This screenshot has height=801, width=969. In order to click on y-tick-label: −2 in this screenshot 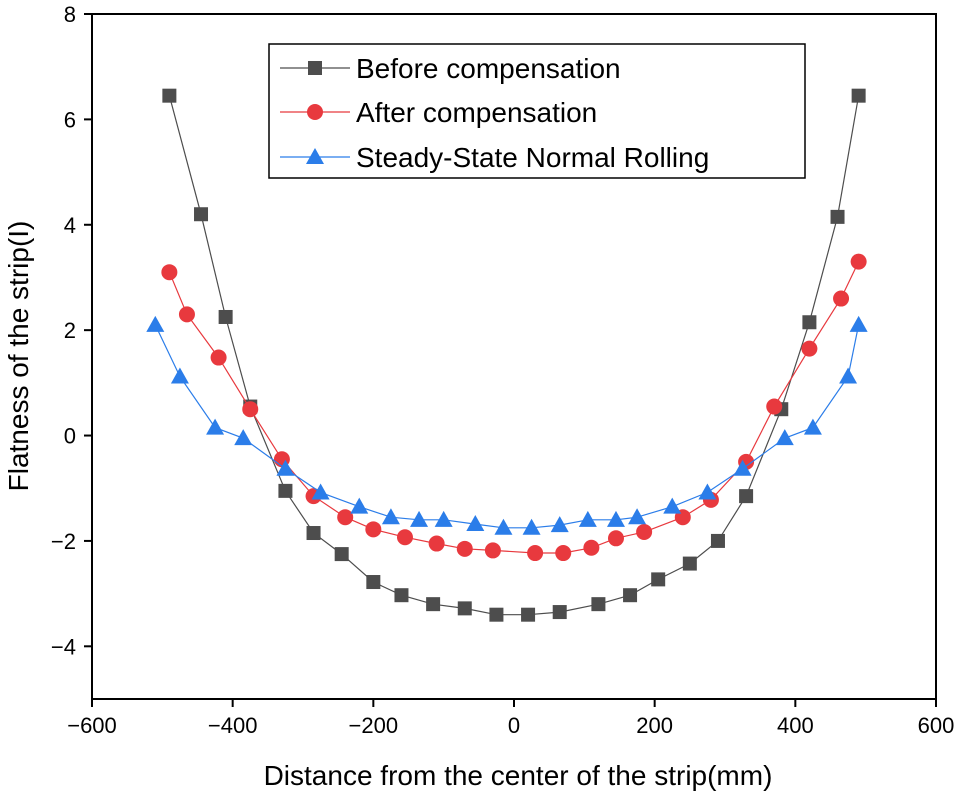, I will do `click(63, 541)`.